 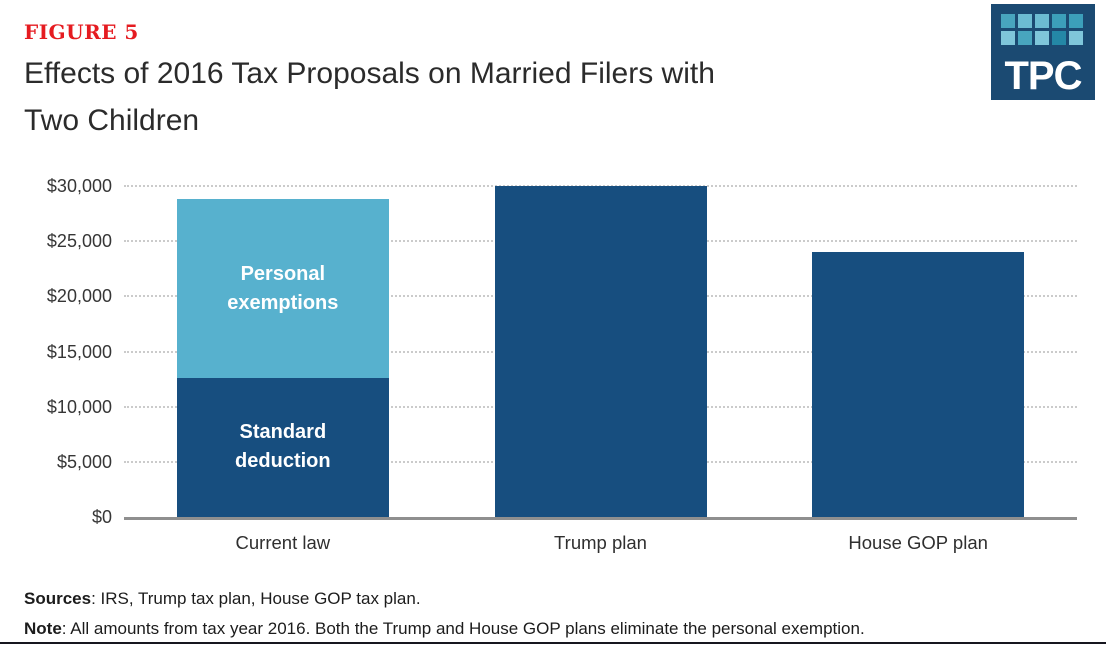 I want to click on note-label: Note, so click(x=43, y=628).